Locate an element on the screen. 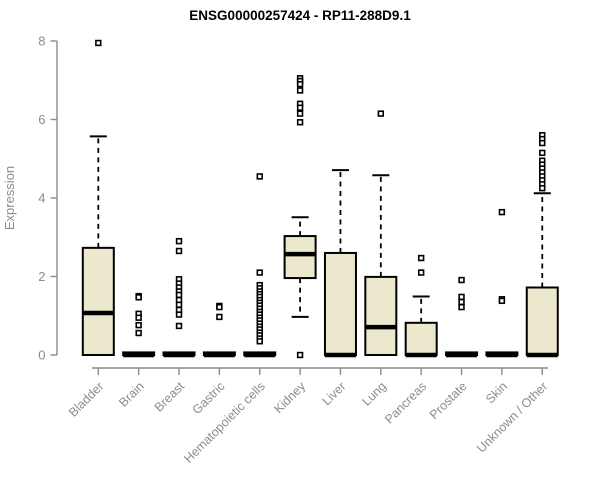 The image size is (600, 500). y-tick-label: 6 is located at coordinates (41, 119).